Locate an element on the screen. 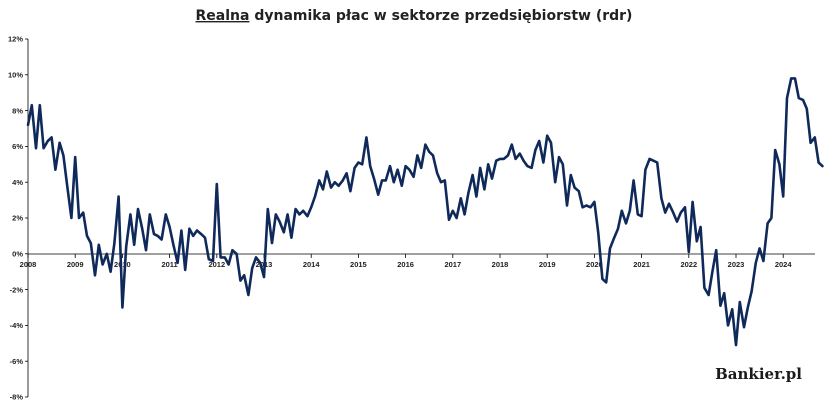 This screenshot has height=401, width=828. y-tick-label: -8% is located at coordinates (17, 397).